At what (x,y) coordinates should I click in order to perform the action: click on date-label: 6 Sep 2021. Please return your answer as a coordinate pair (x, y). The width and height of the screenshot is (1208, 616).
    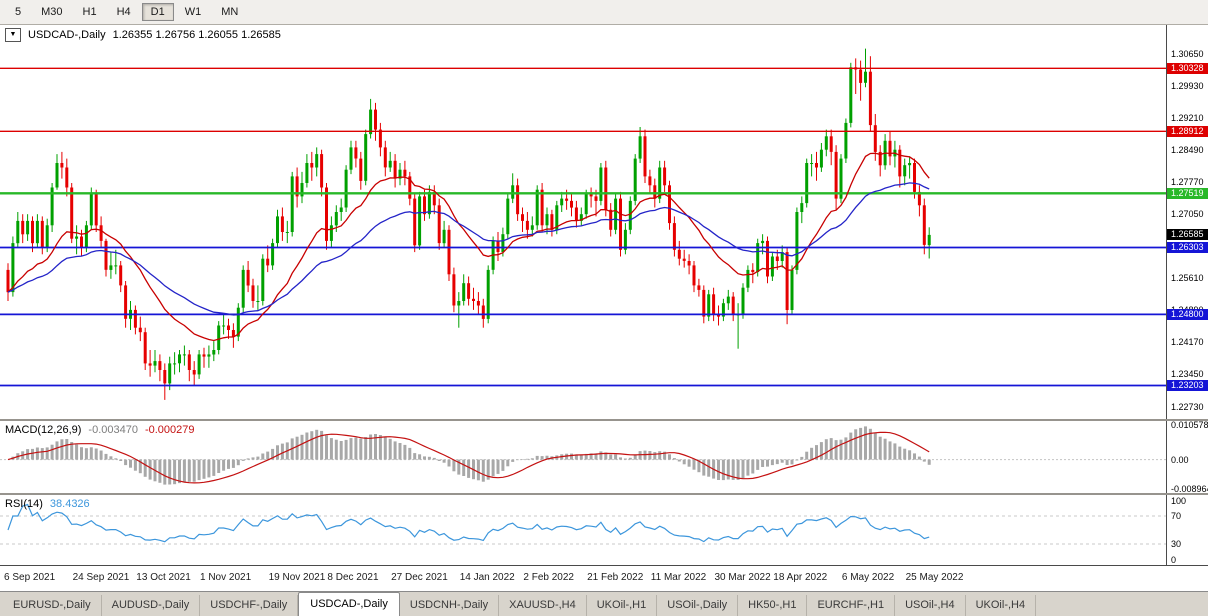
    Looking at the image, I should click on (30, 577).